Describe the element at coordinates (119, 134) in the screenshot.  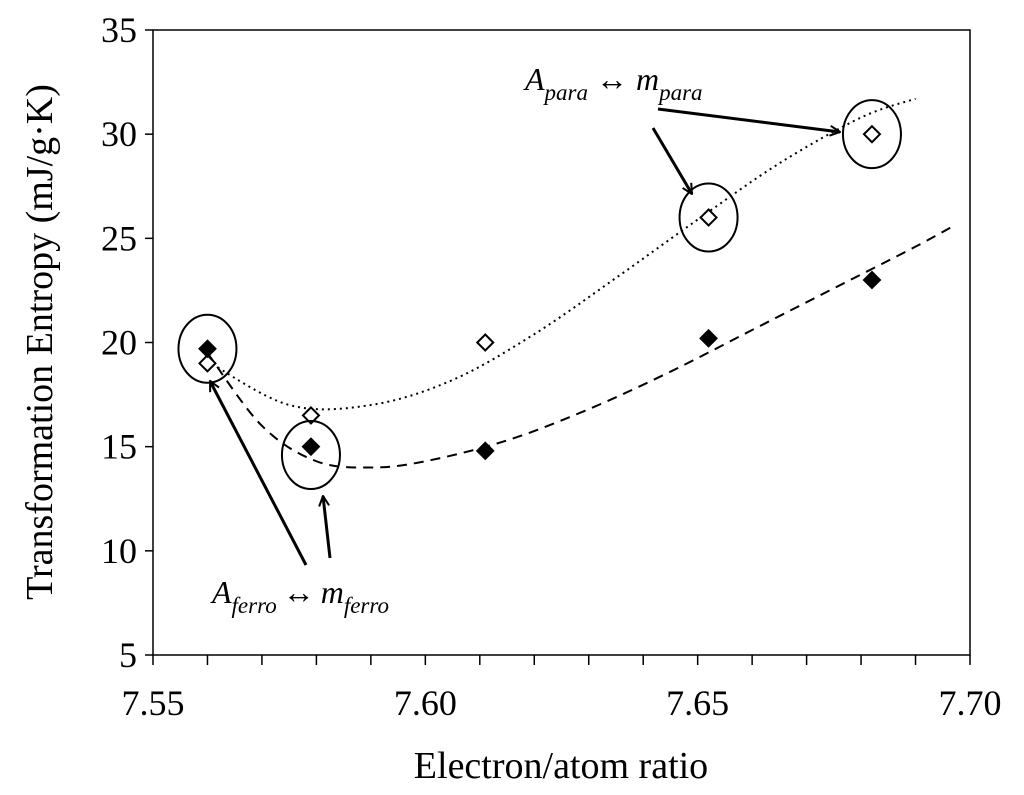
I see `y-tick-label: 30` at that location.